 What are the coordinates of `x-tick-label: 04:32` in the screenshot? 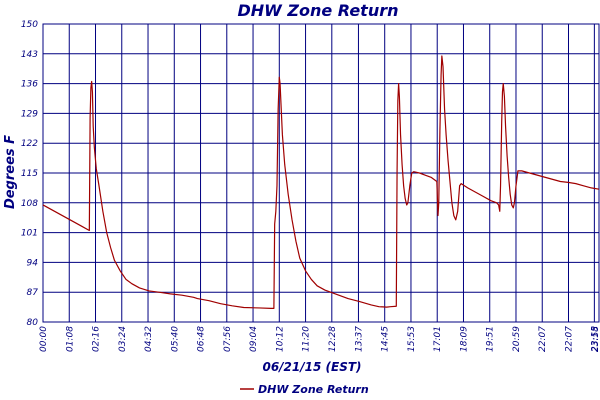 It's located at (149, 339).